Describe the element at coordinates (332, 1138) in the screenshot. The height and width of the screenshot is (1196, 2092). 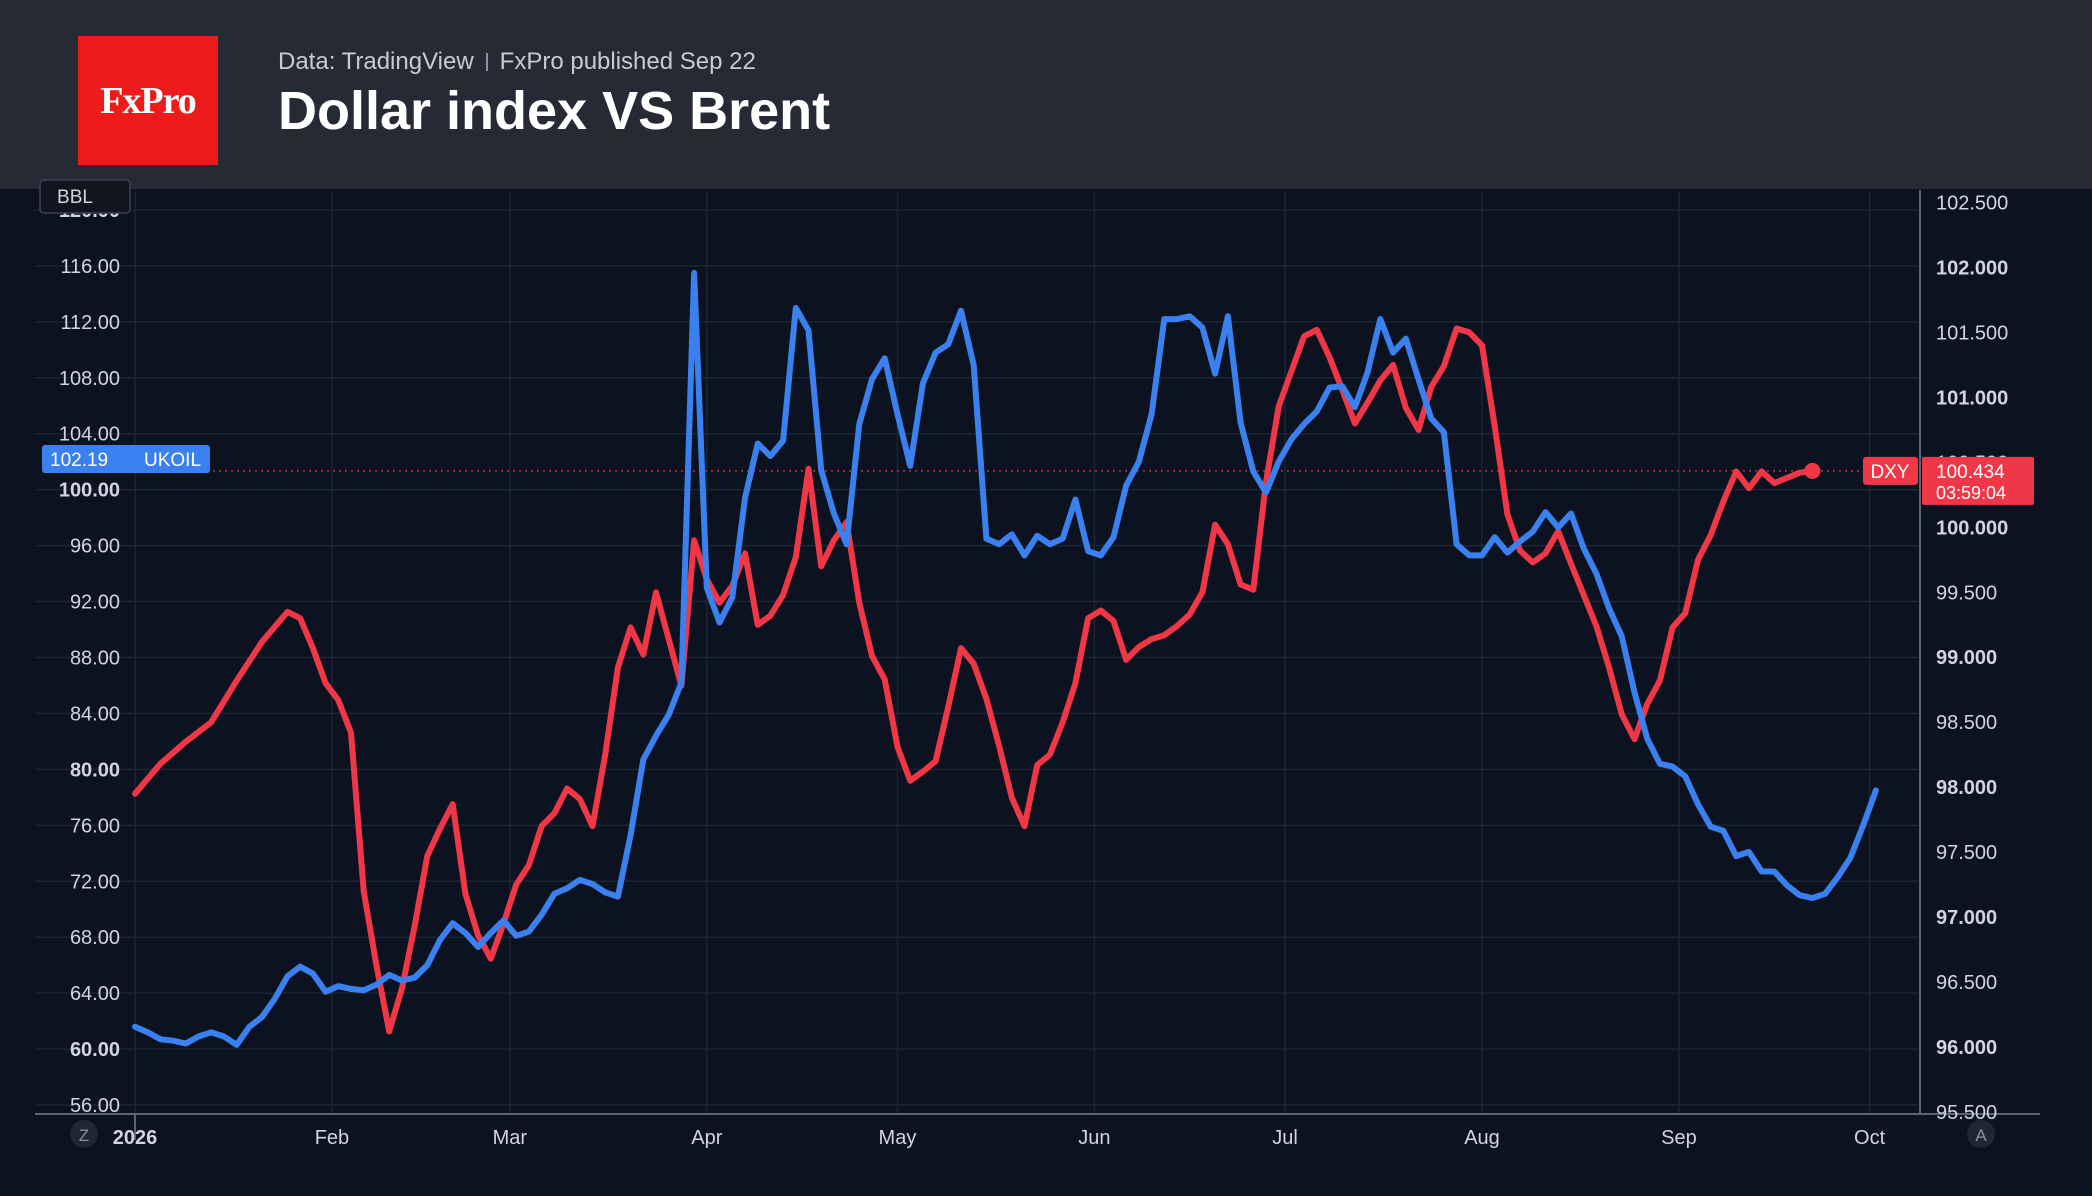
I see `x-tick-label: Feb` at that location.